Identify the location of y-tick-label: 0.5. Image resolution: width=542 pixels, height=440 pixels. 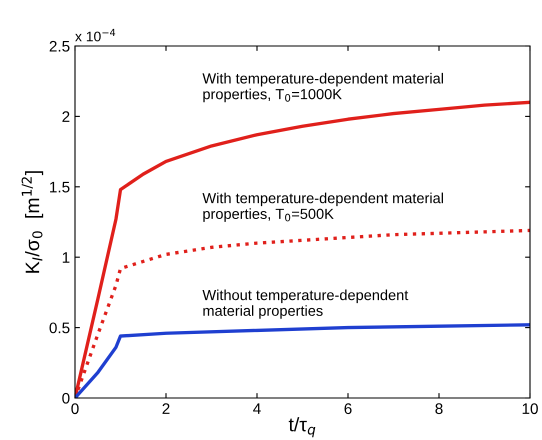
(60, 328).